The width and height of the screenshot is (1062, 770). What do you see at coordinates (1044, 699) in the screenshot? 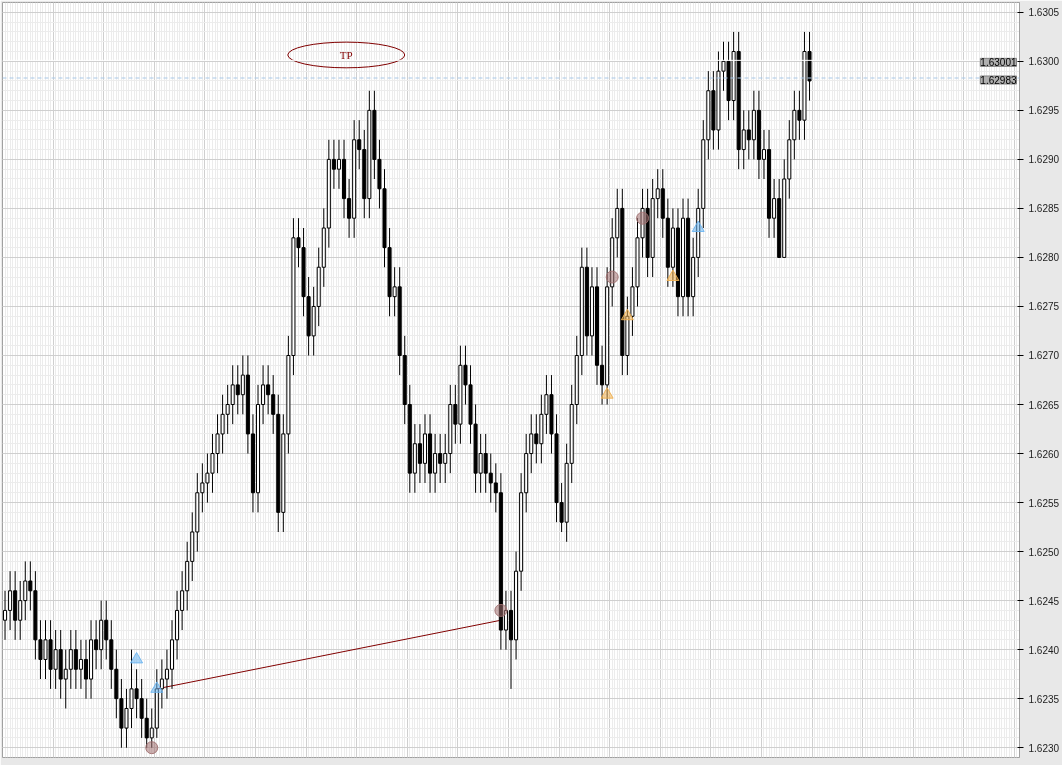
I see `y-tick-label: 1.6235` at bounding box center [1044, 699].